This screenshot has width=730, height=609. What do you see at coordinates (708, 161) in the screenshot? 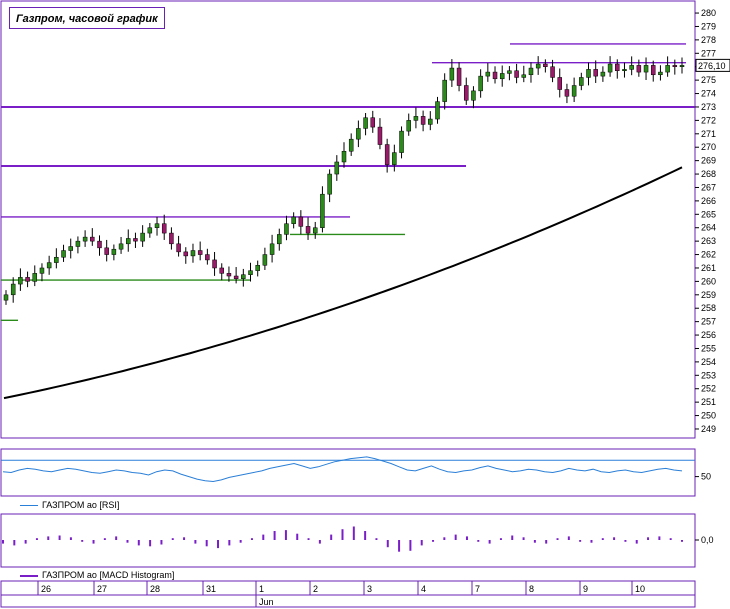
I see `price-tick-label: 269` at bounding box center [708, 161].